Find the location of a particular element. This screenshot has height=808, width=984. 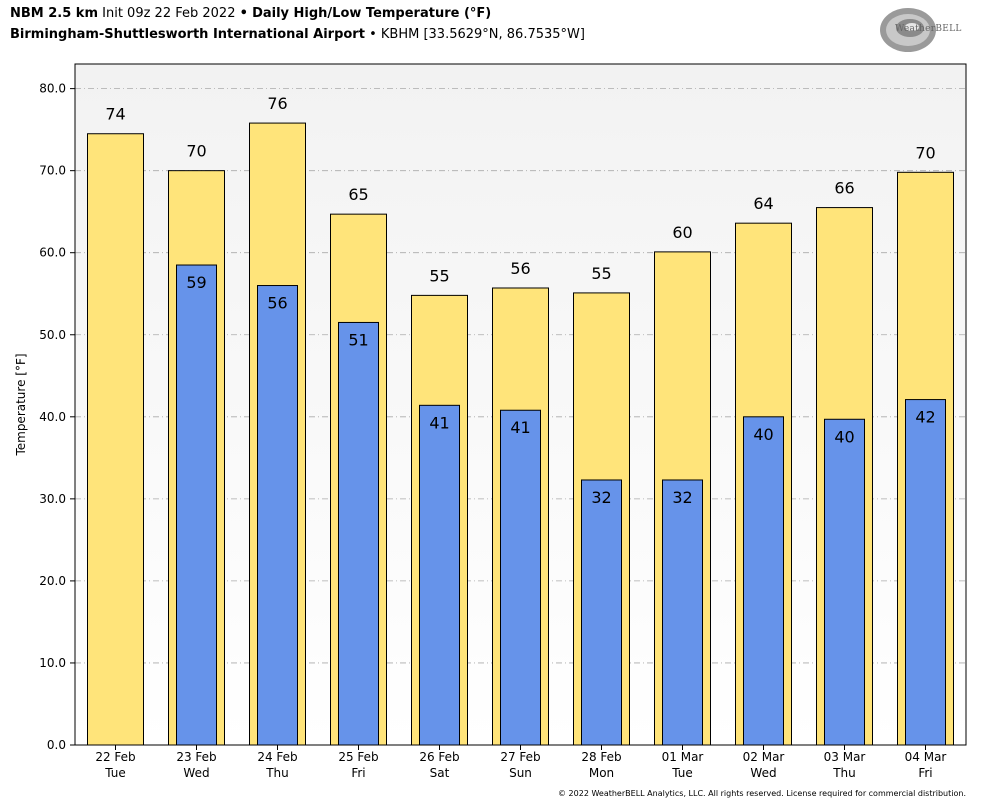

x-tick-label-date: 01 Mar is located at coordinates (683, 757).